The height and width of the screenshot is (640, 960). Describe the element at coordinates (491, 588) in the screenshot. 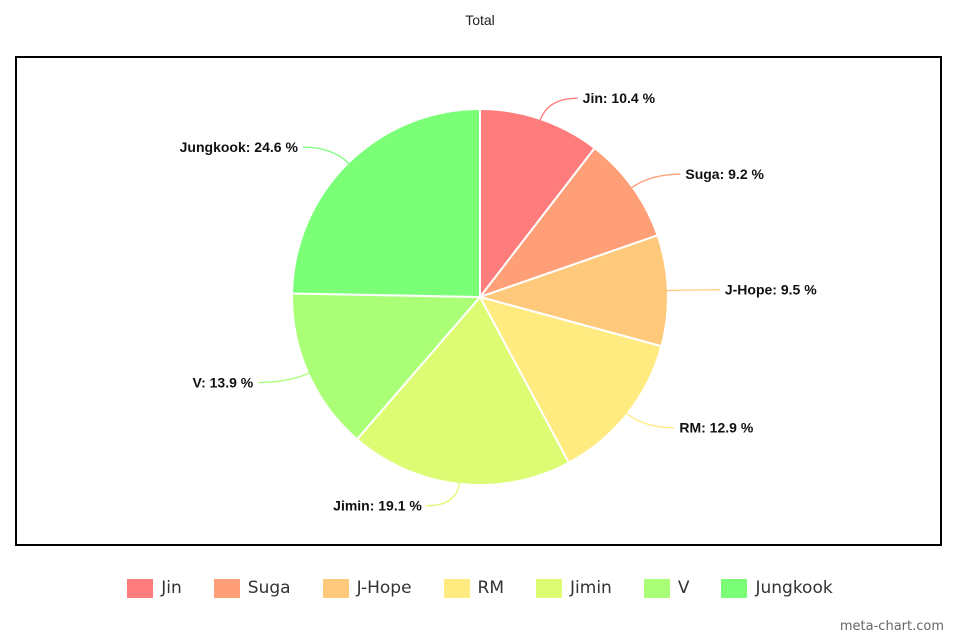

I see `legend-label: RM` at that location.